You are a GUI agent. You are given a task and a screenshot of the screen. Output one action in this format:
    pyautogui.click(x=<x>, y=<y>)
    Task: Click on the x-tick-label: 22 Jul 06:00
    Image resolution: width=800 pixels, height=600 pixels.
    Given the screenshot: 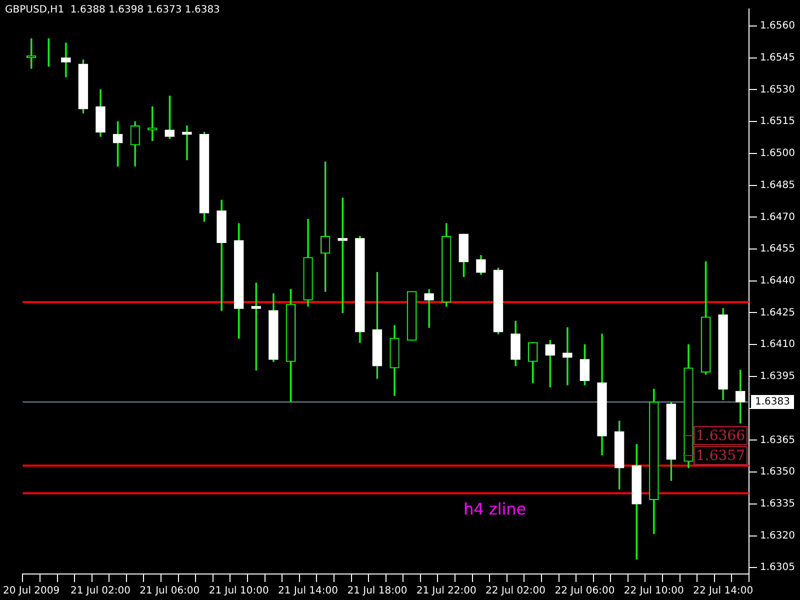 What is the action you would take?
    pyautogui.click(x=584, y=591)
    